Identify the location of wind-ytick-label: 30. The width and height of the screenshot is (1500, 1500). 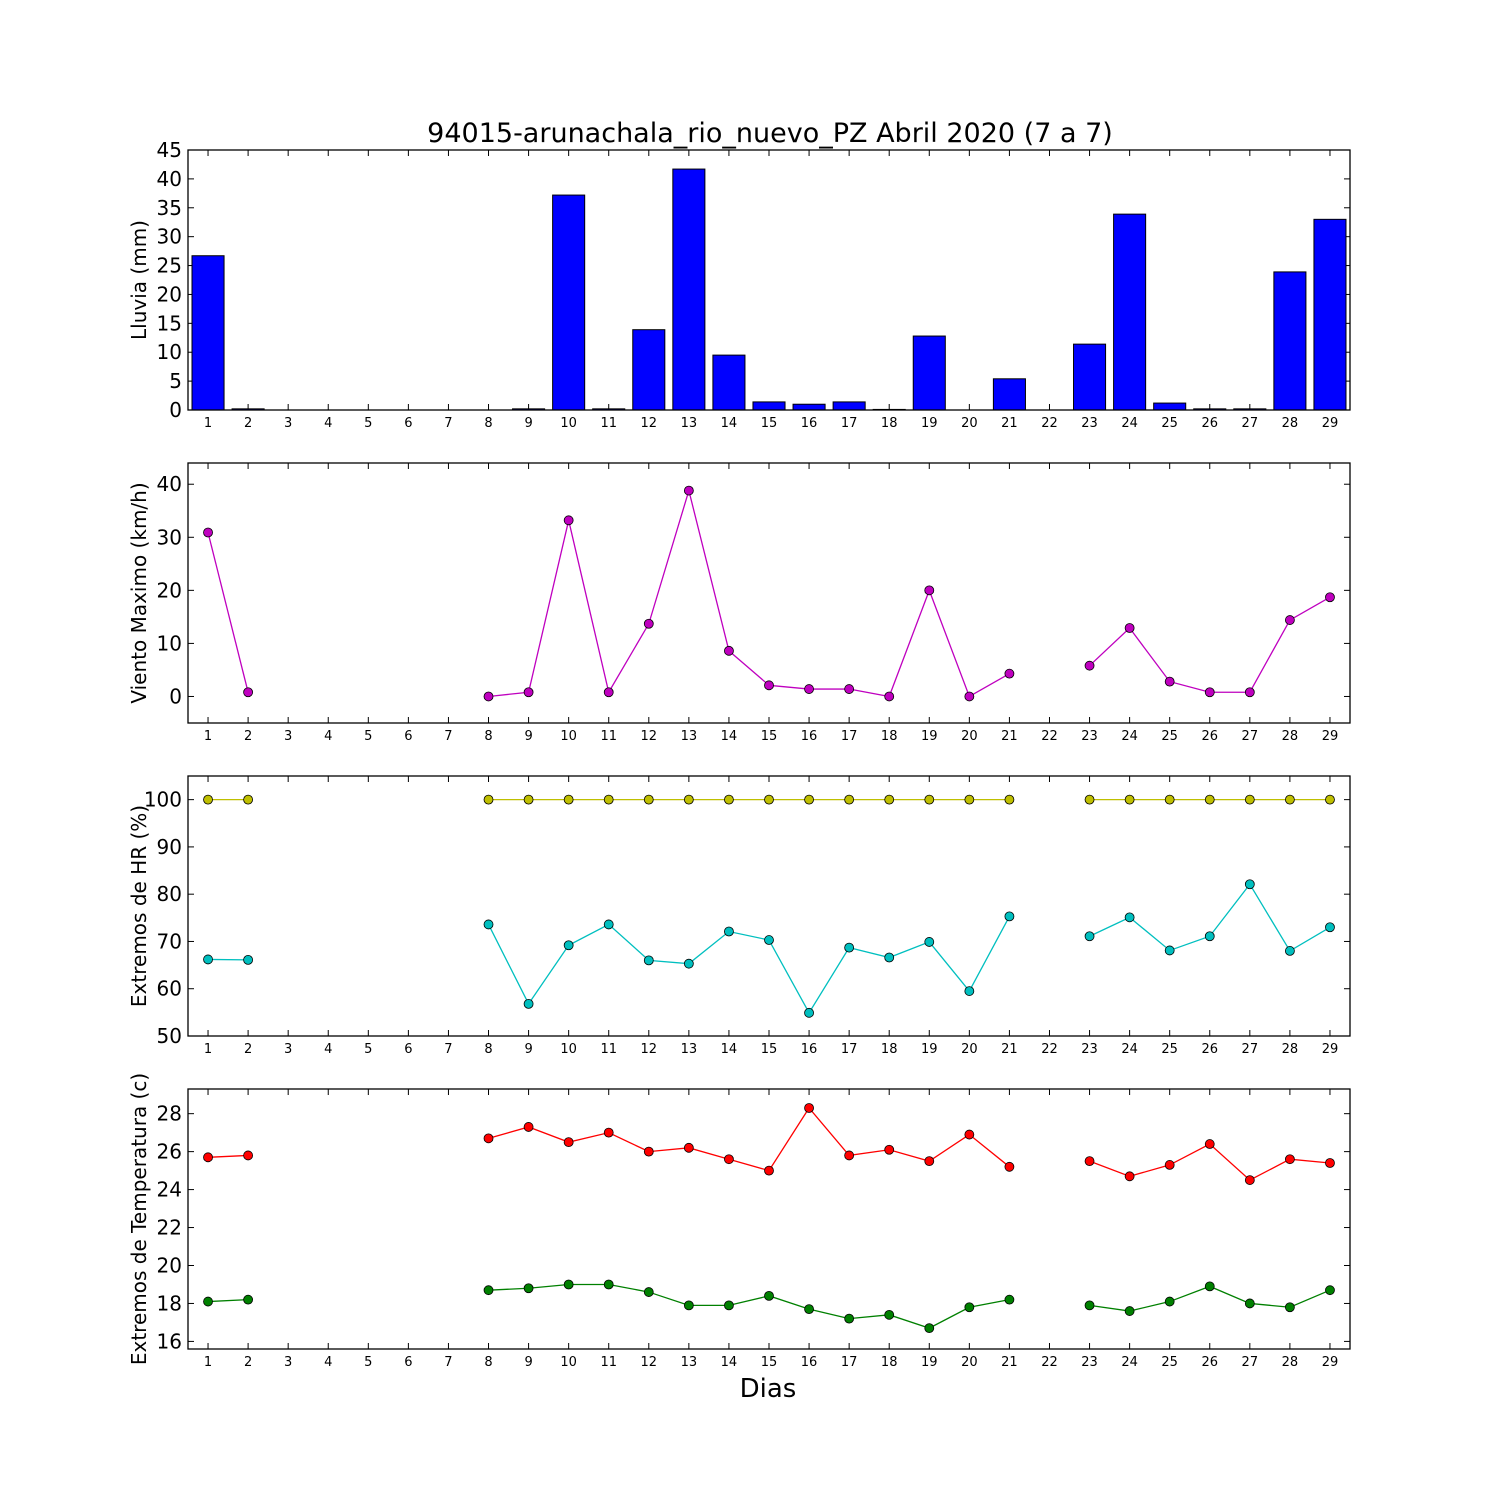
(169, 537).